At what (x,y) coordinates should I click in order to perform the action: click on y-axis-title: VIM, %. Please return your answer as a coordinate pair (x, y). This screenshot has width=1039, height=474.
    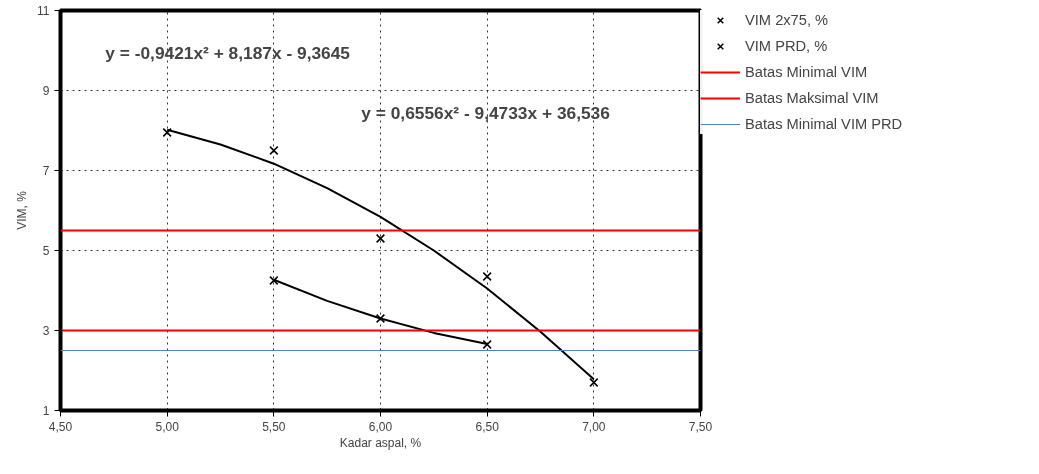
    Looking at the image, I should click on (22, 210).